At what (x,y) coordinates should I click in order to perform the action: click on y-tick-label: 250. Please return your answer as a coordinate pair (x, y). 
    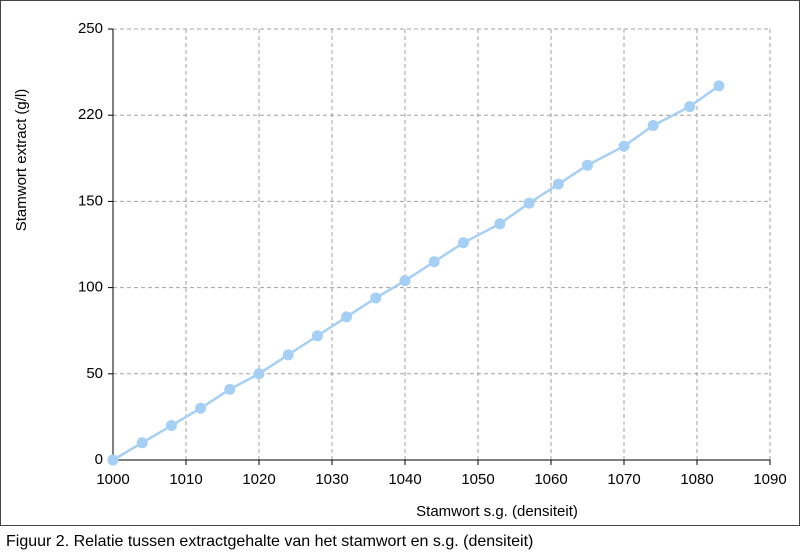
    Looking at the image, I should click on (90, 28).